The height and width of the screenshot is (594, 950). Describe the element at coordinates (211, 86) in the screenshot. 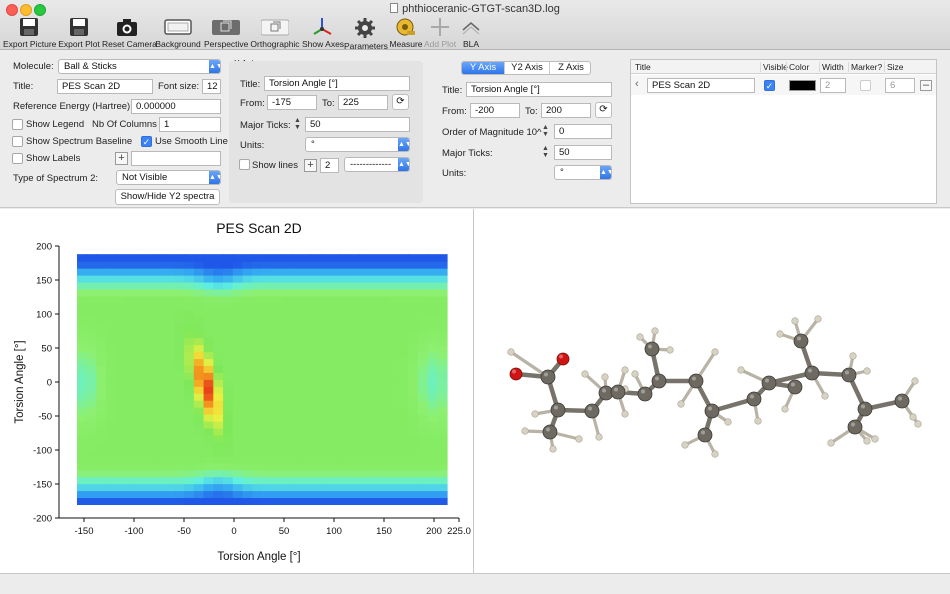

I see `font-size-input: 12` at that location.